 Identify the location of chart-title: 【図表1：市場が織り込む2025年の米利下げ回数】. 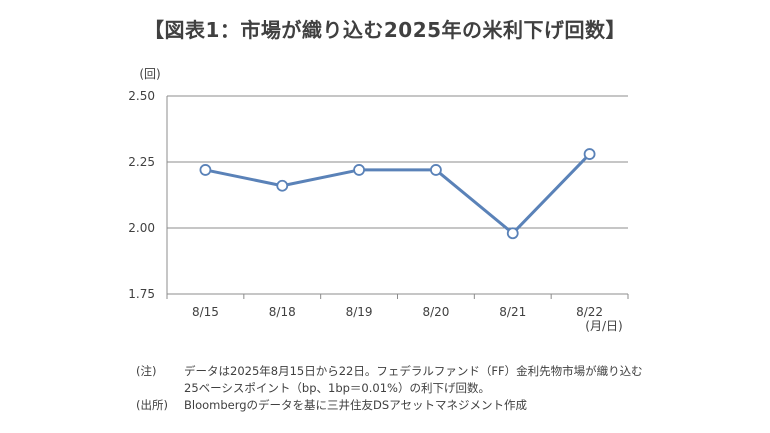
(385, 30).